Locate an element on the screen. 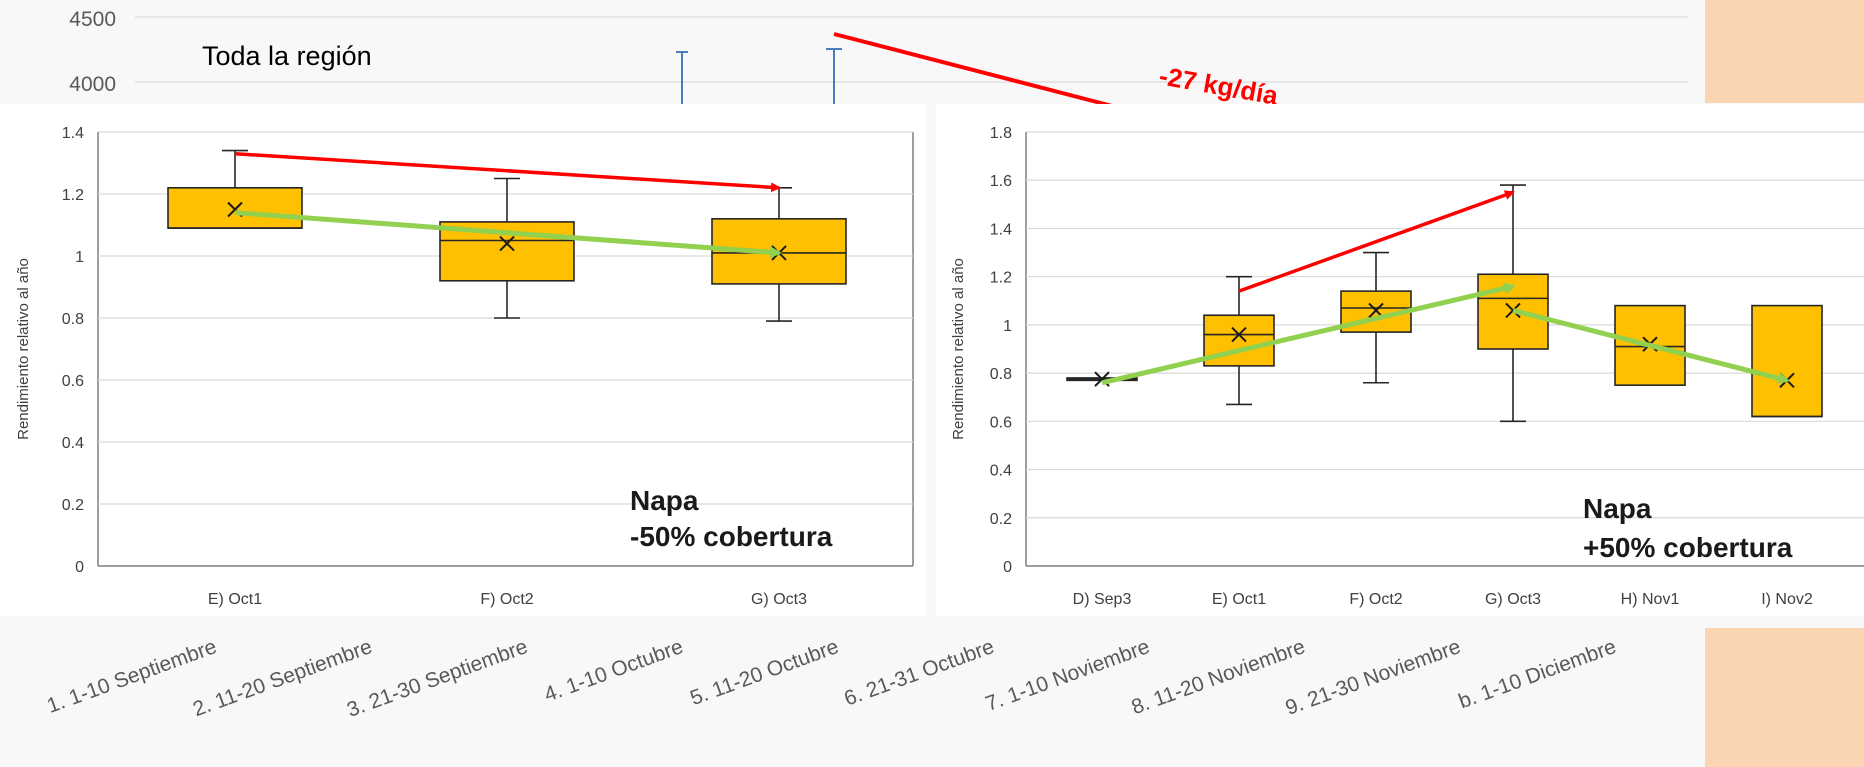 This screenshot has height=767, width=1864. bg-inset-label: Toda la región is located at coordinates (287, 56).